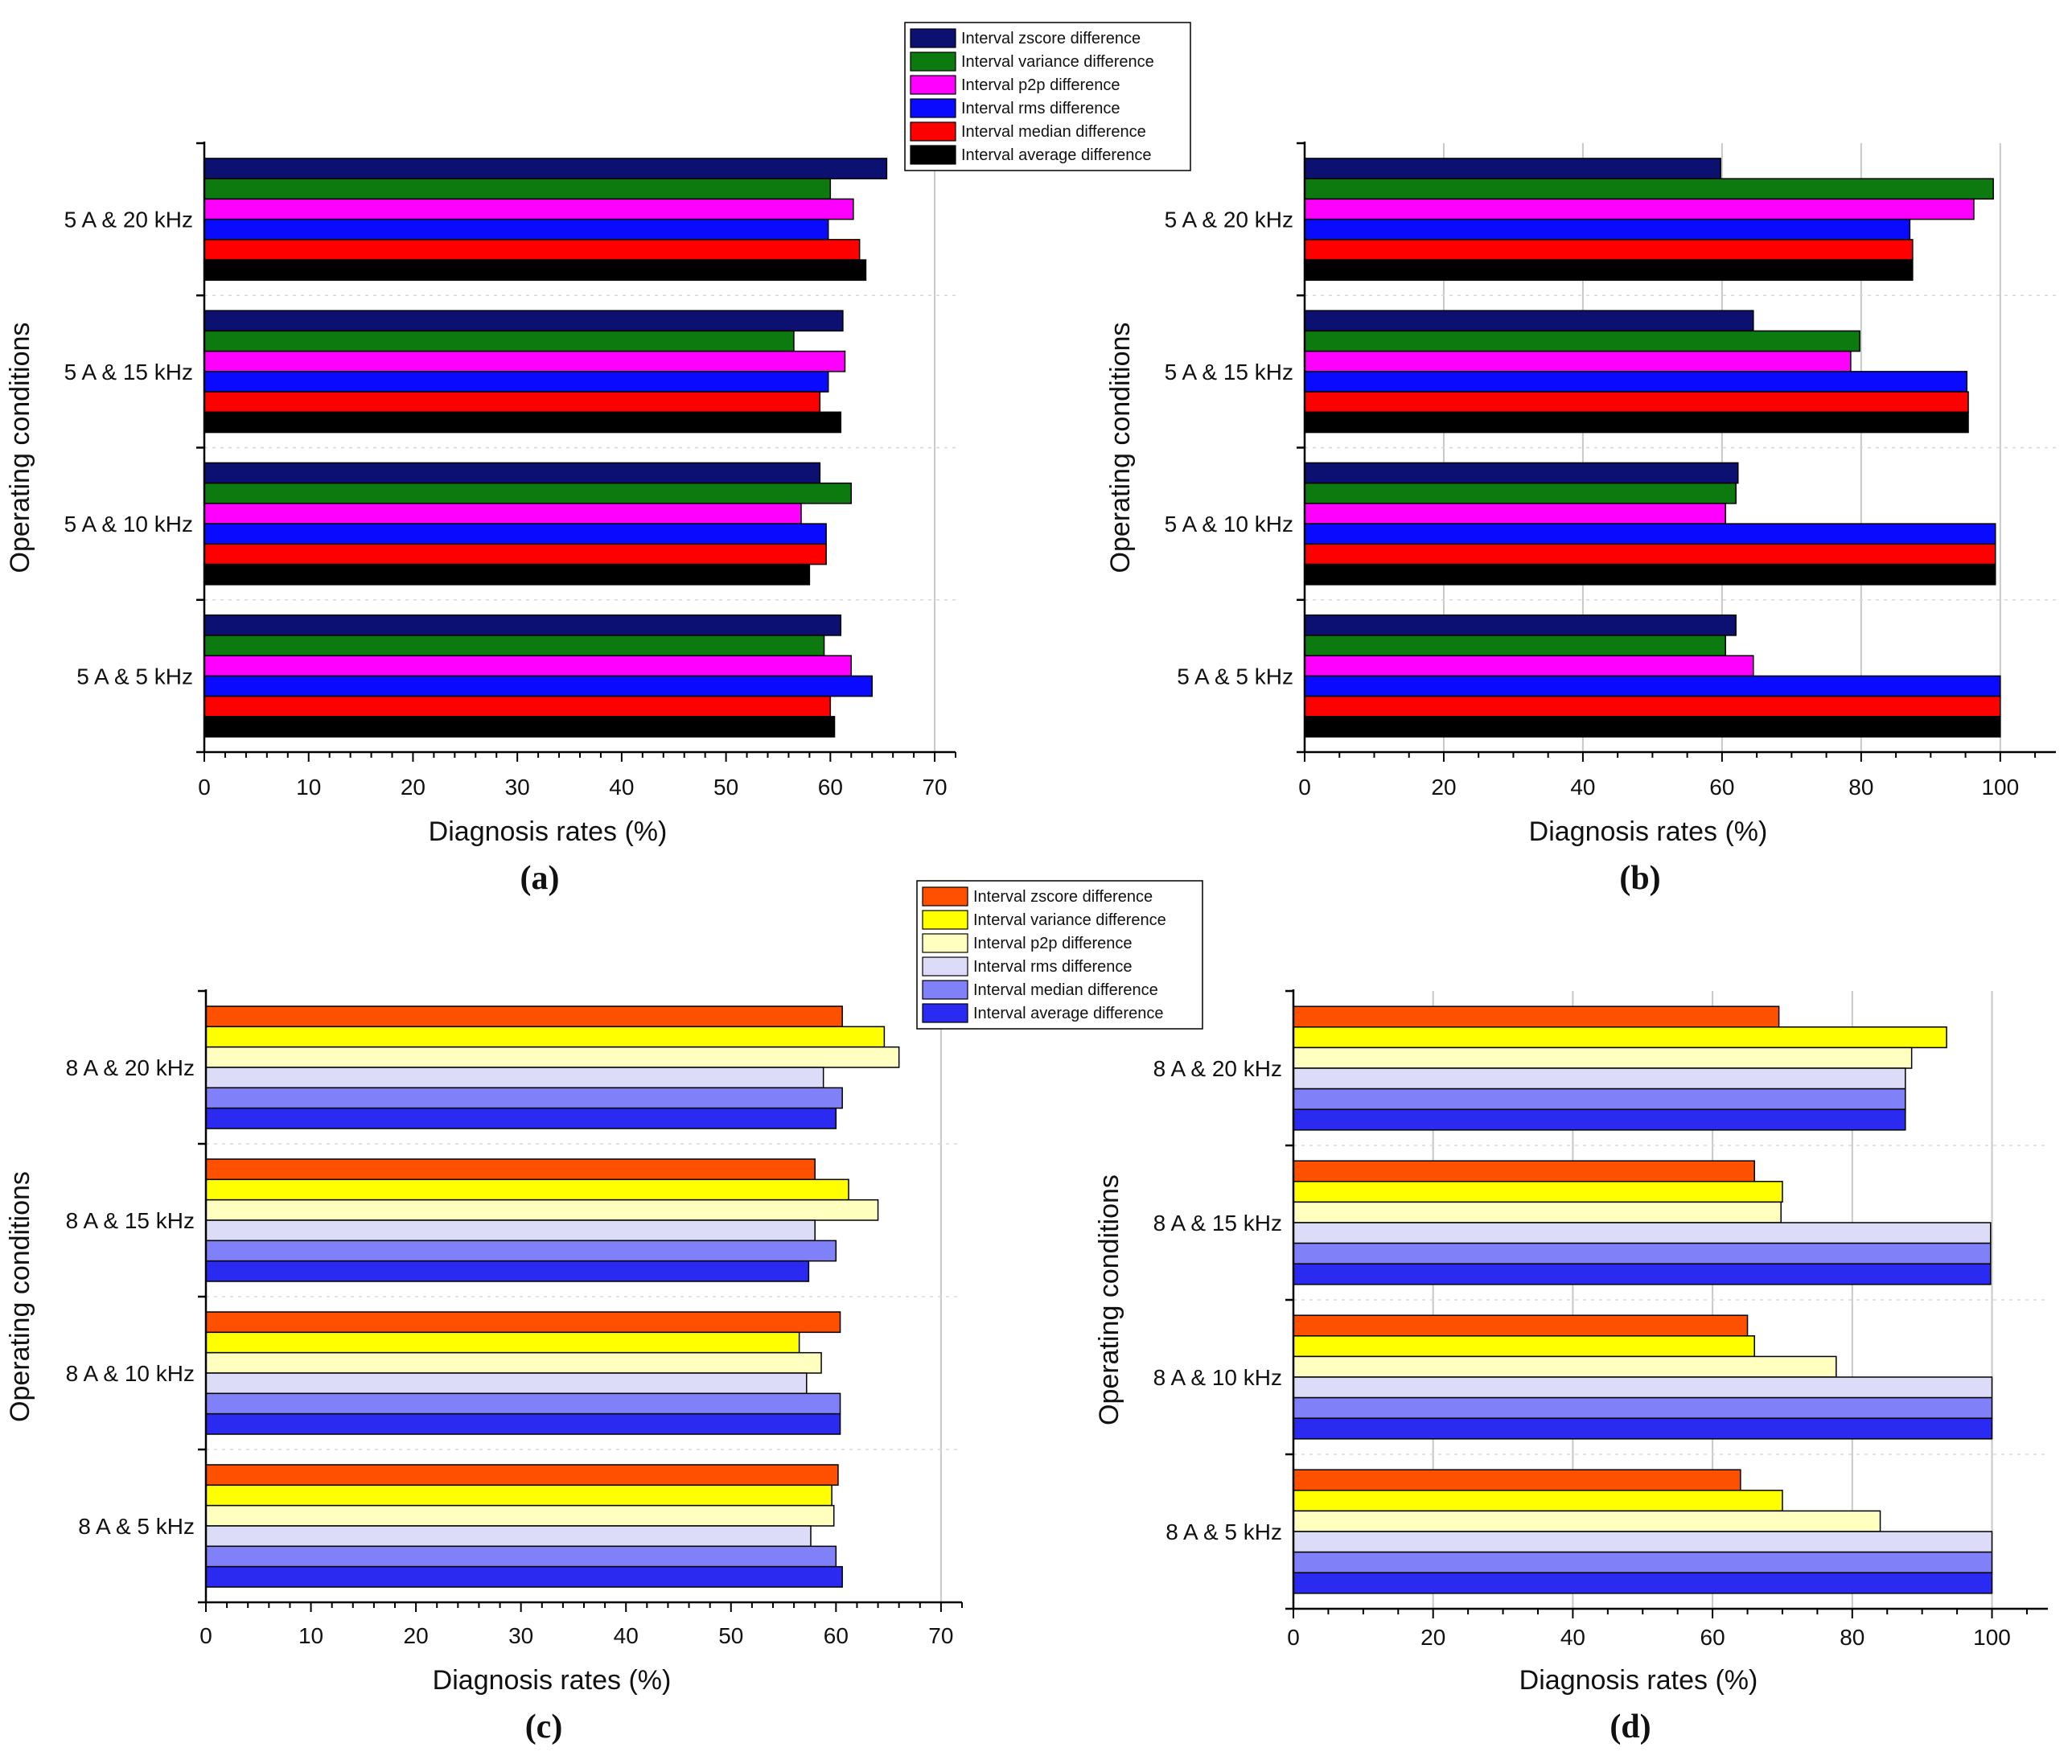  What do you see at coordinates (1630, 1727) in the screenshot?
I see `panel-caption: (d)` at bounding box center [1630, 1727].